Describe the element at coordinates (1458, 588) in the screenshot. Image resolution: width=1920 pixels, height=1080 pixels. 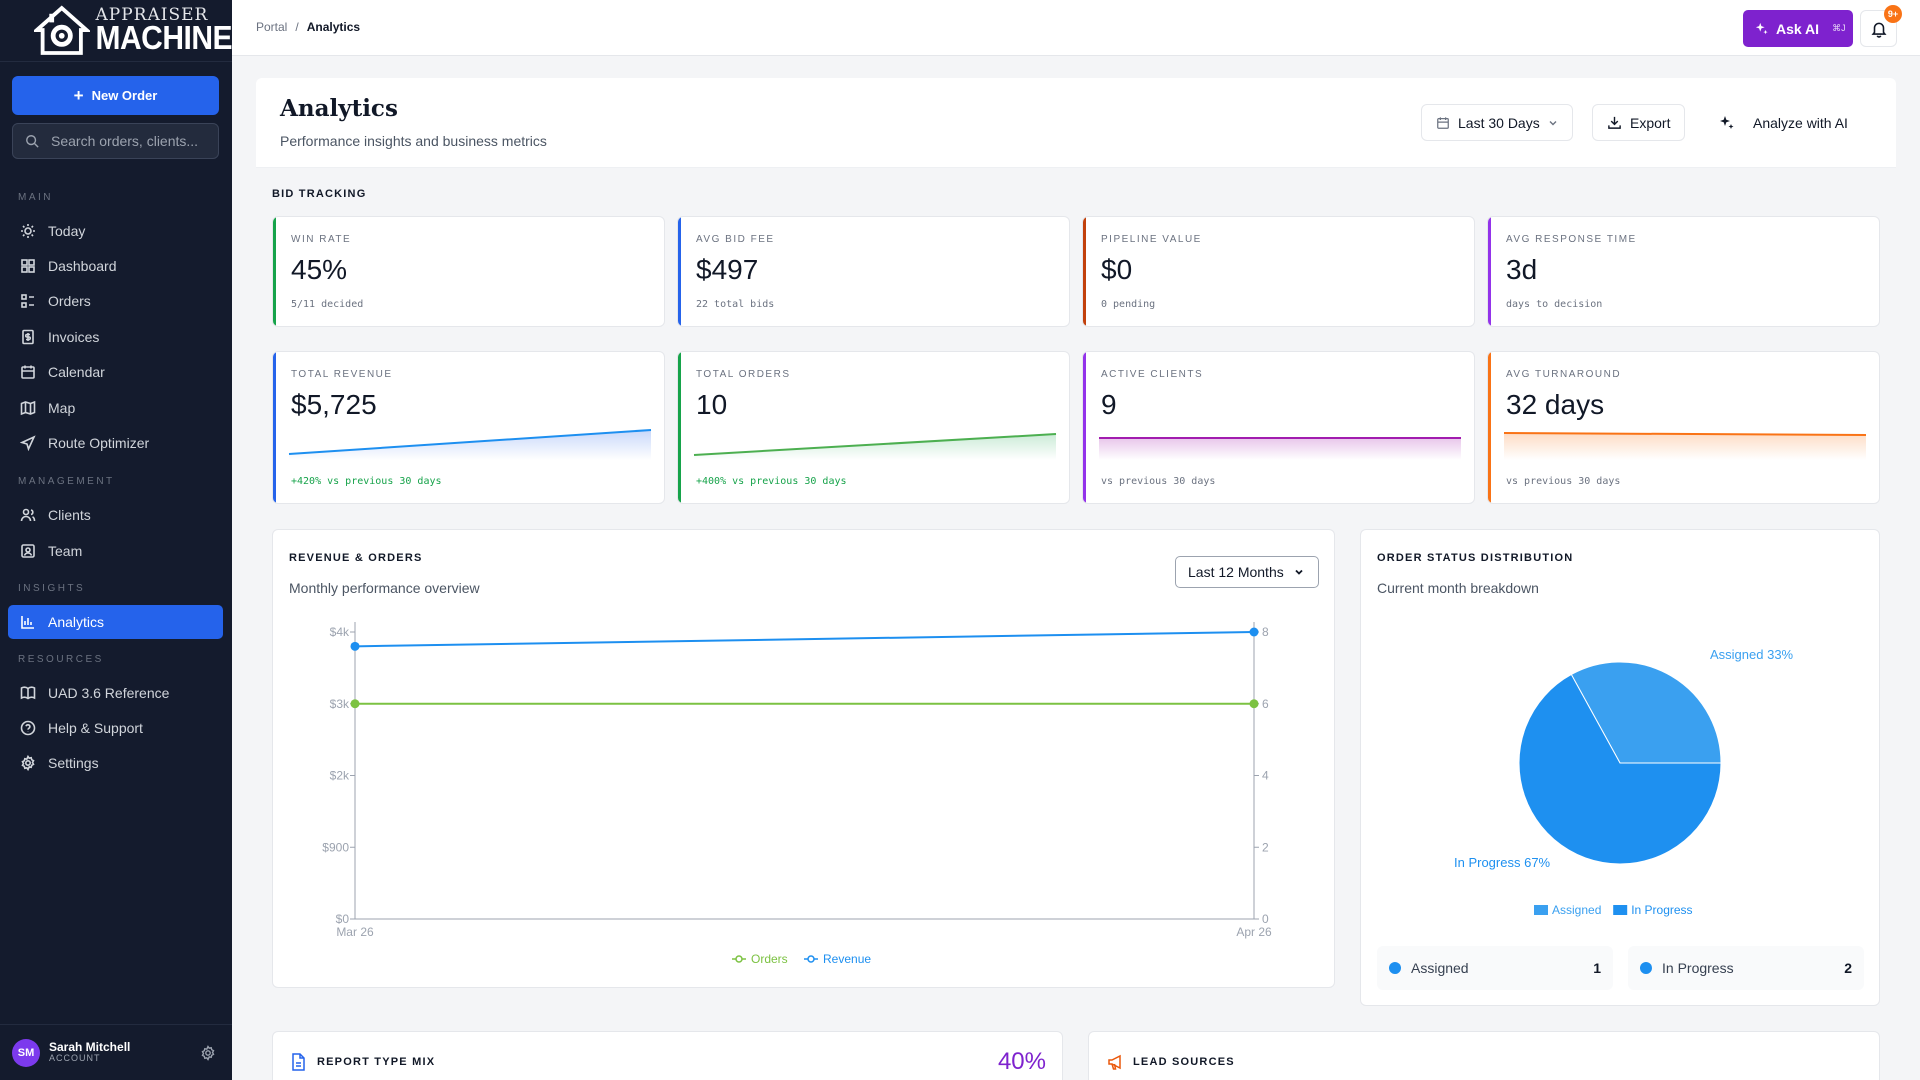
I see `panel-subtitle: Current month breakdown` at that location.